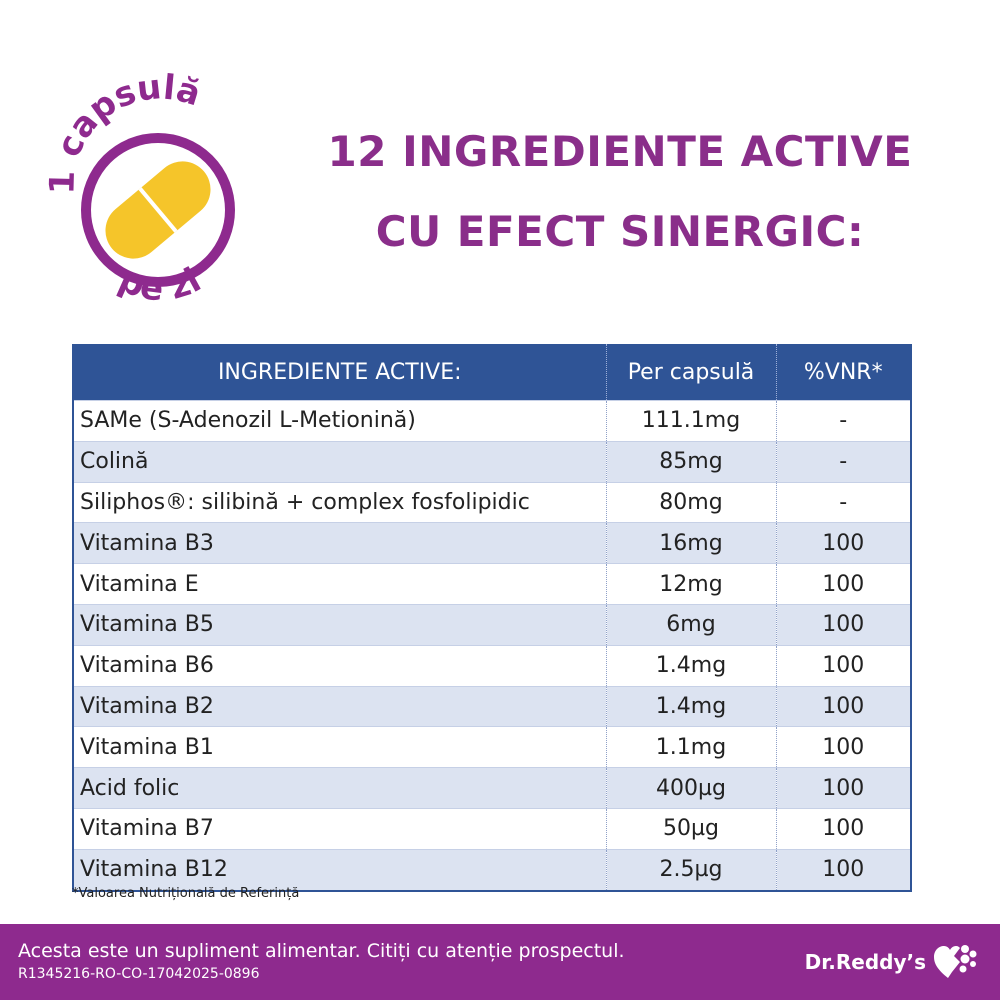  I want to click on ingredient-name-cell: SAMe (S-Adenozil L-Metionină), so click(340, 421).